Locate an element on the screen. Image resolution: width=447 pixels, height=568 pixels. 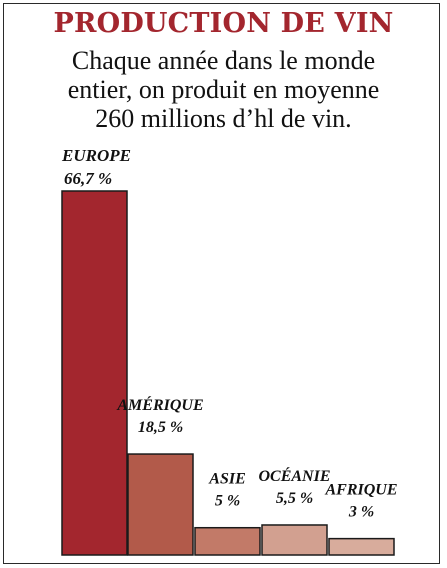
value-label-asie: 5 % is located at coordinates (227, 501).